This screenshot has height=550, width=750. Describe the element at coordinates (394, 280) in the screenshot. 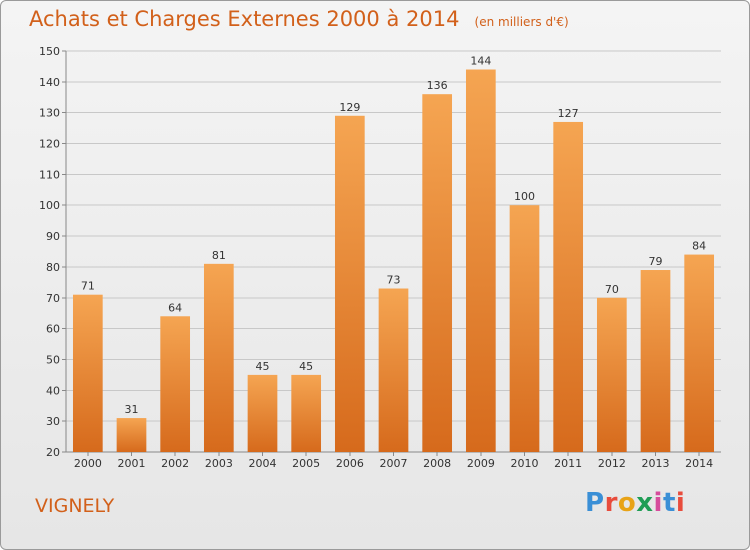

I see `data-label-2007: 73` at that location.